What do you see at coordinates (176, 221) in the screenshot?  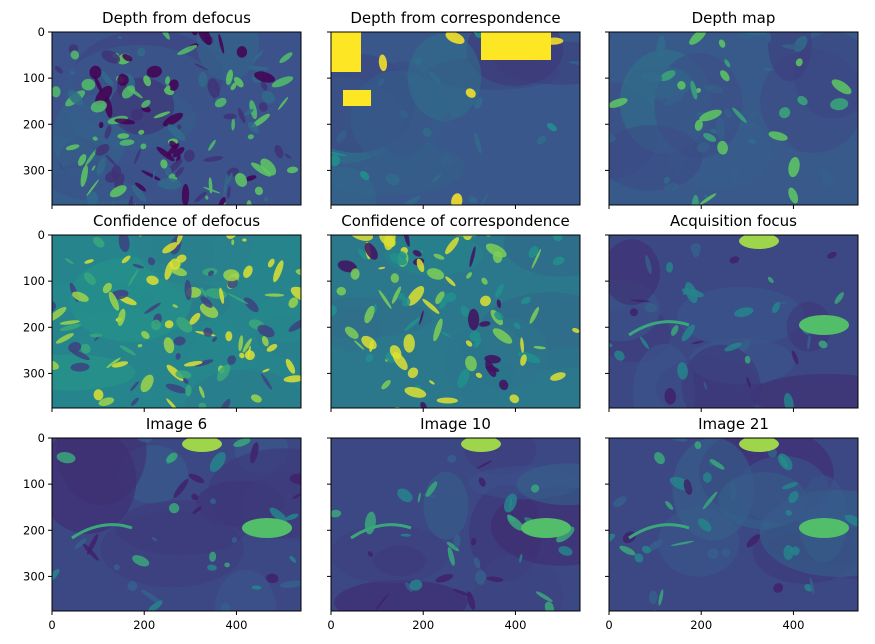 I see `panel-title: Confidence of defocus` at bounding box center [176, 221].